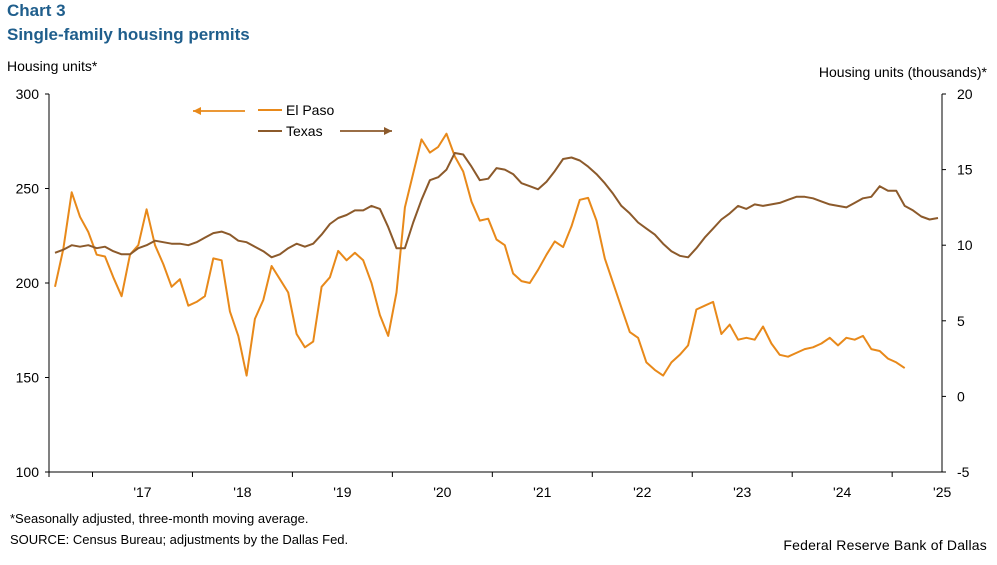 Image resolution: width=997 pixels, height=565 pixels. What do you see at coordinates (242, 492) in the screenshot?
I see `x-axis-tick-label: '18` at bounding box center [242, 492].